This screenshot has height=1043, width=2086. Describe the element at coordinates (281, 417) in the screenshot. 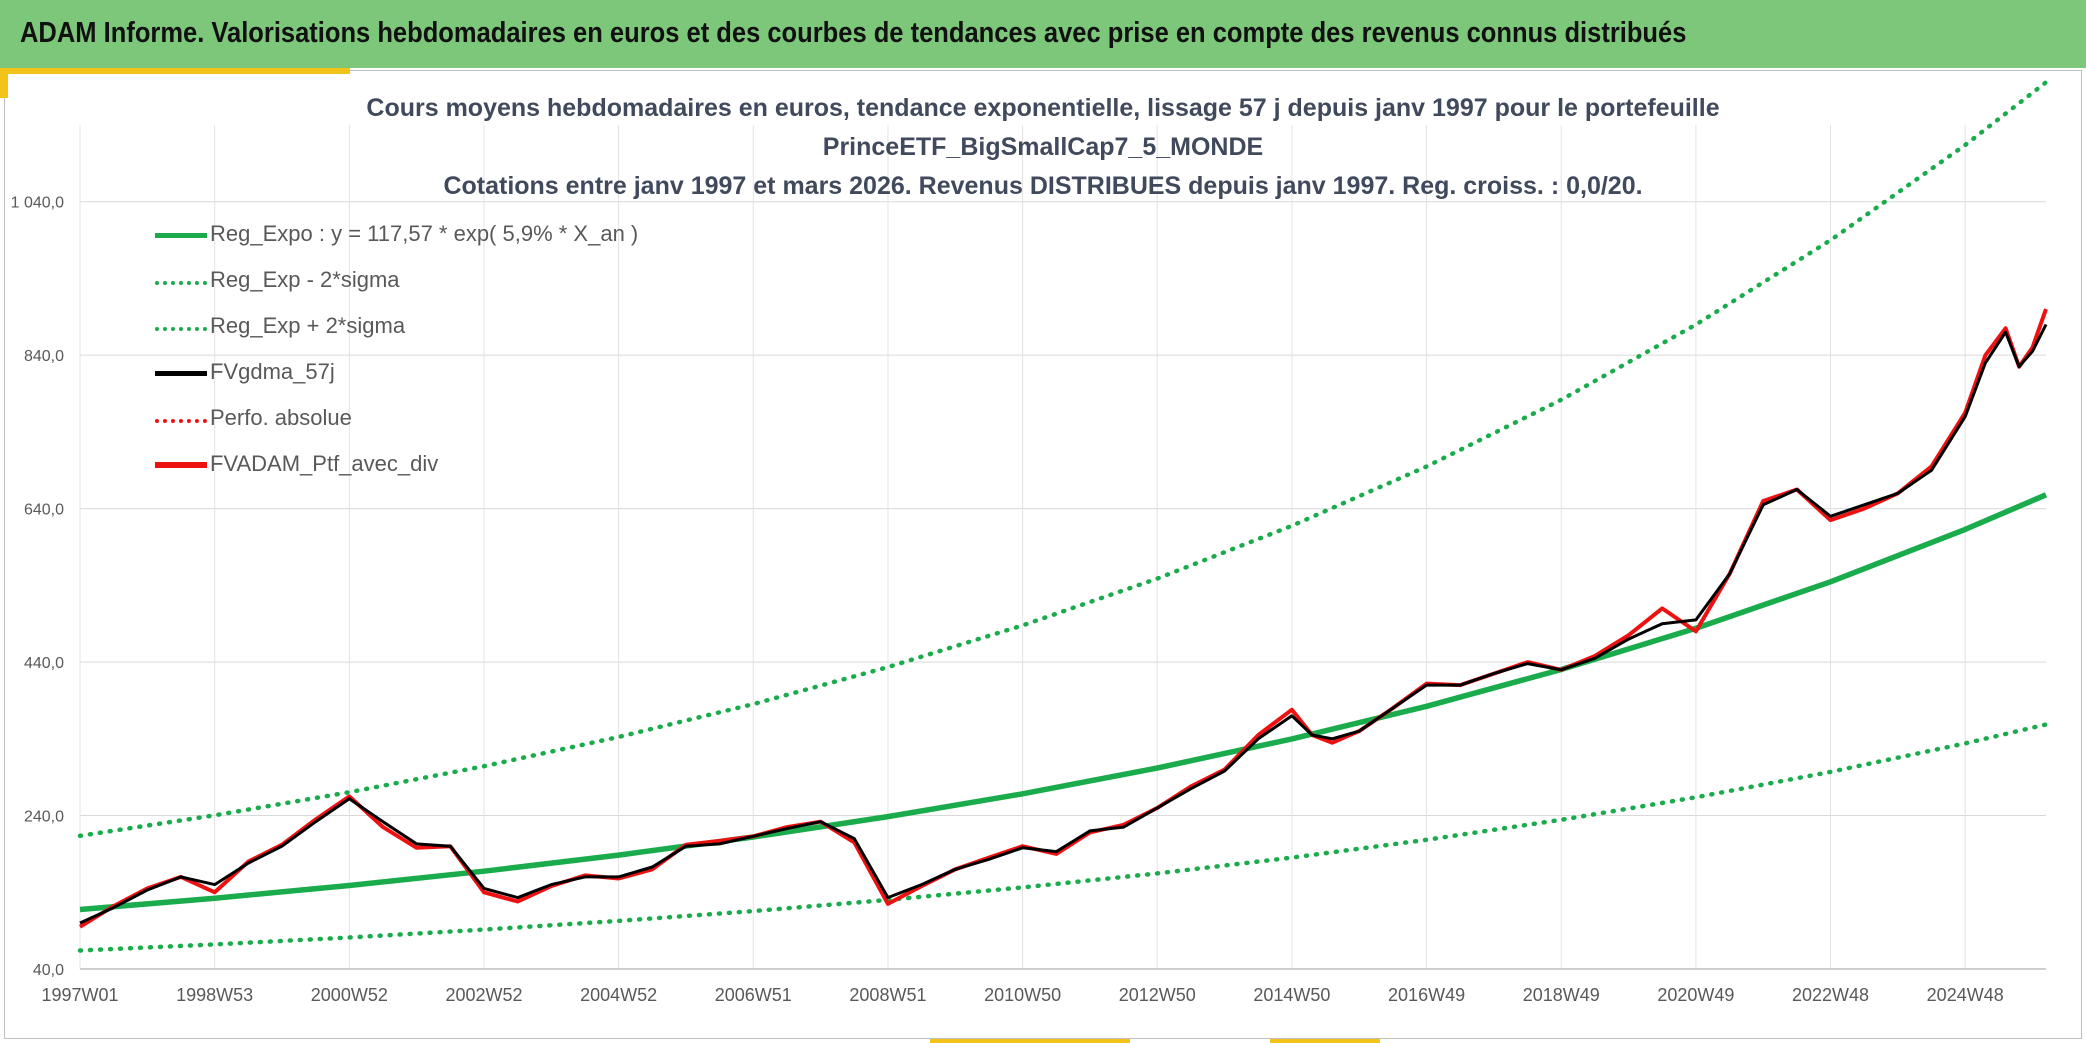

I see `legend-label: Perfo. absolue` at that location.